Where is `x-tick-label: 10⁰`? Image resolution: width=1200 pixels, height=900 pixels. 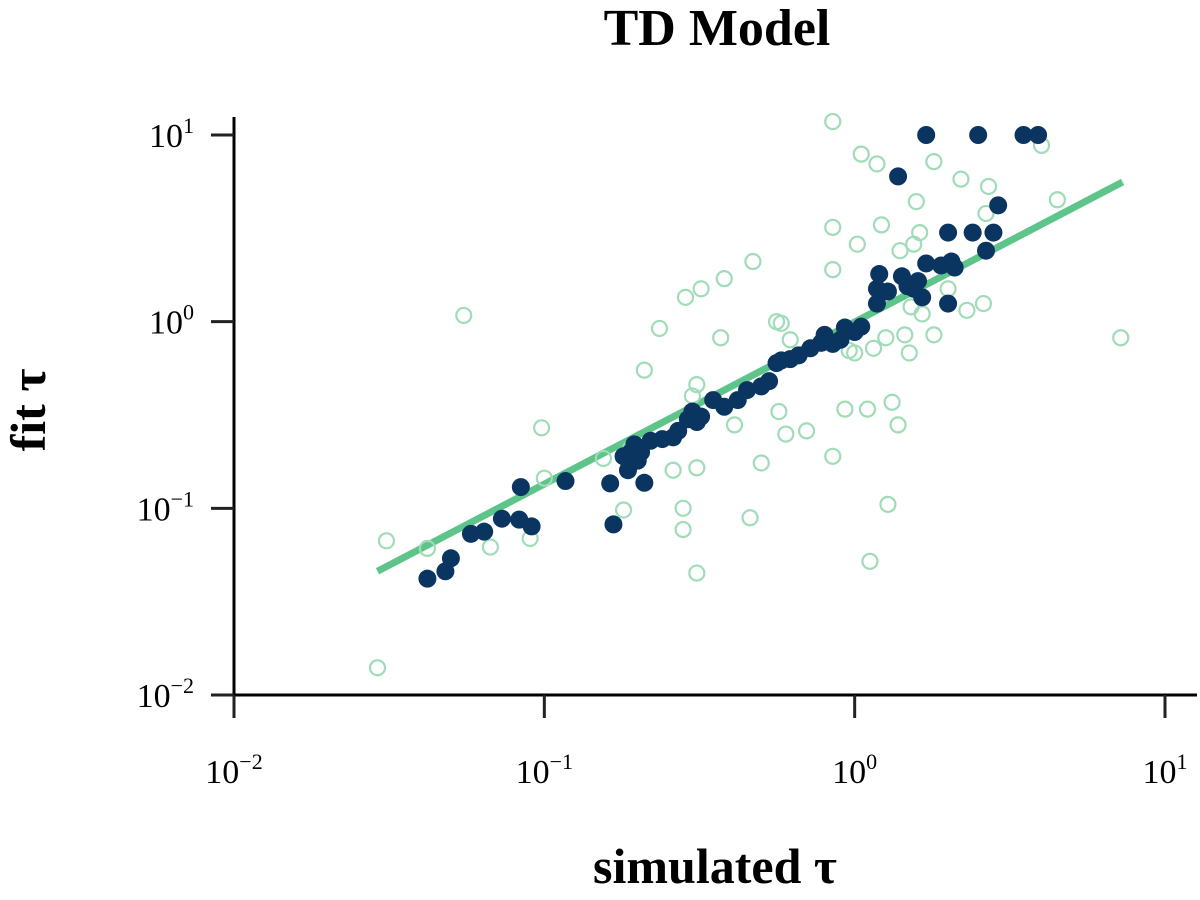
x-tick-label: 10⁰ is located at coordinates (854, 770).